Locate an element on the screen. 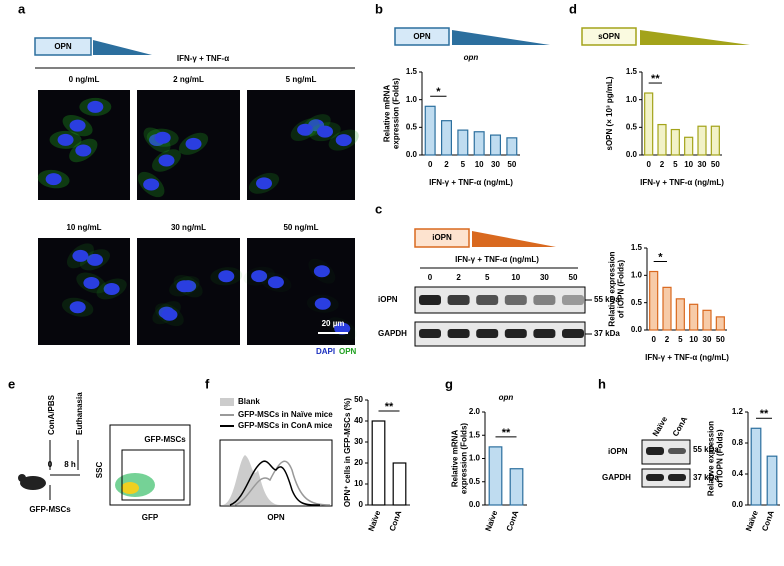 The image size is (784, 566). lane-label: 5 is located at coordinates (487, 277).